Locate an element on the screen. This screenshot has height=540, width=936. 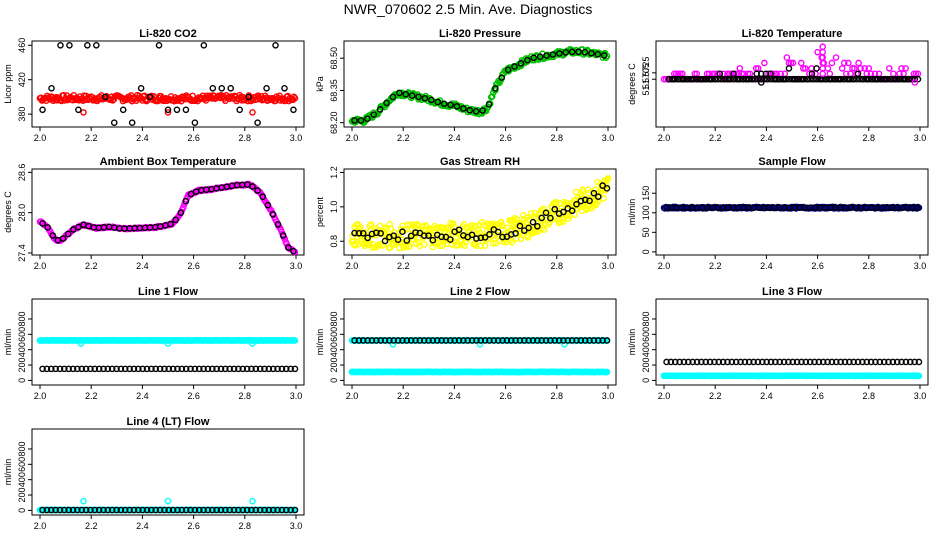
y-tick-label: 68.35 is located at coordinates (334, 90).